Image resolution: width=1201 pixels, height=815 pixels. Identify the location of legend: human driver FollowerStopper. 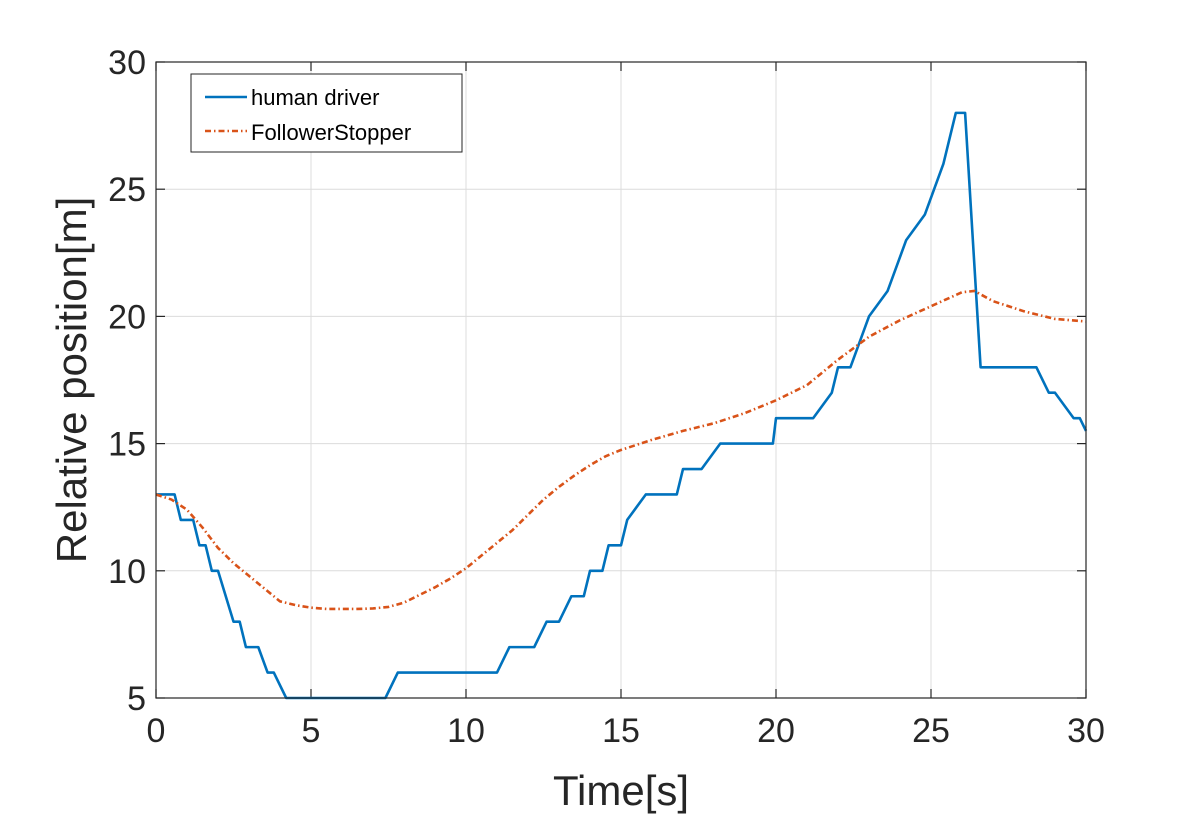
(326, 113).